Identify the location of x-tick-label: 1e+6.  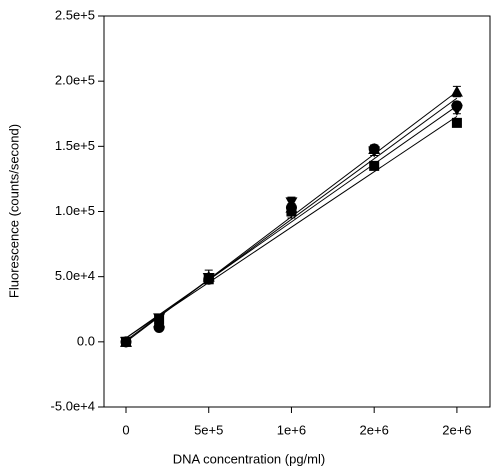
(291, 429).